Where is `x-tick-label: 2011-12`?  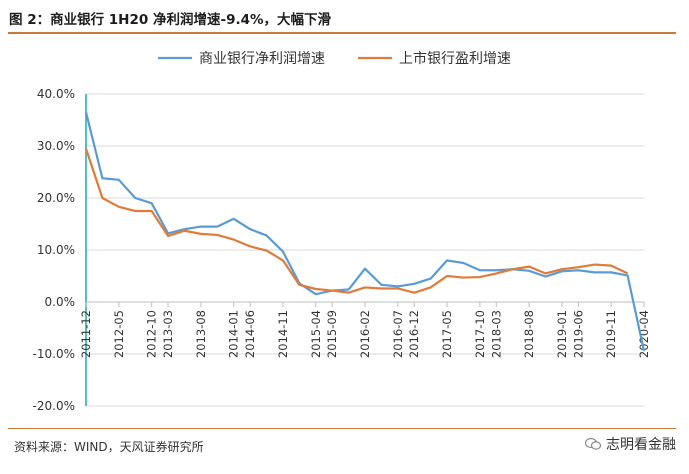
x-tick-label: 2011-12 is located at coordinates (86, 334).